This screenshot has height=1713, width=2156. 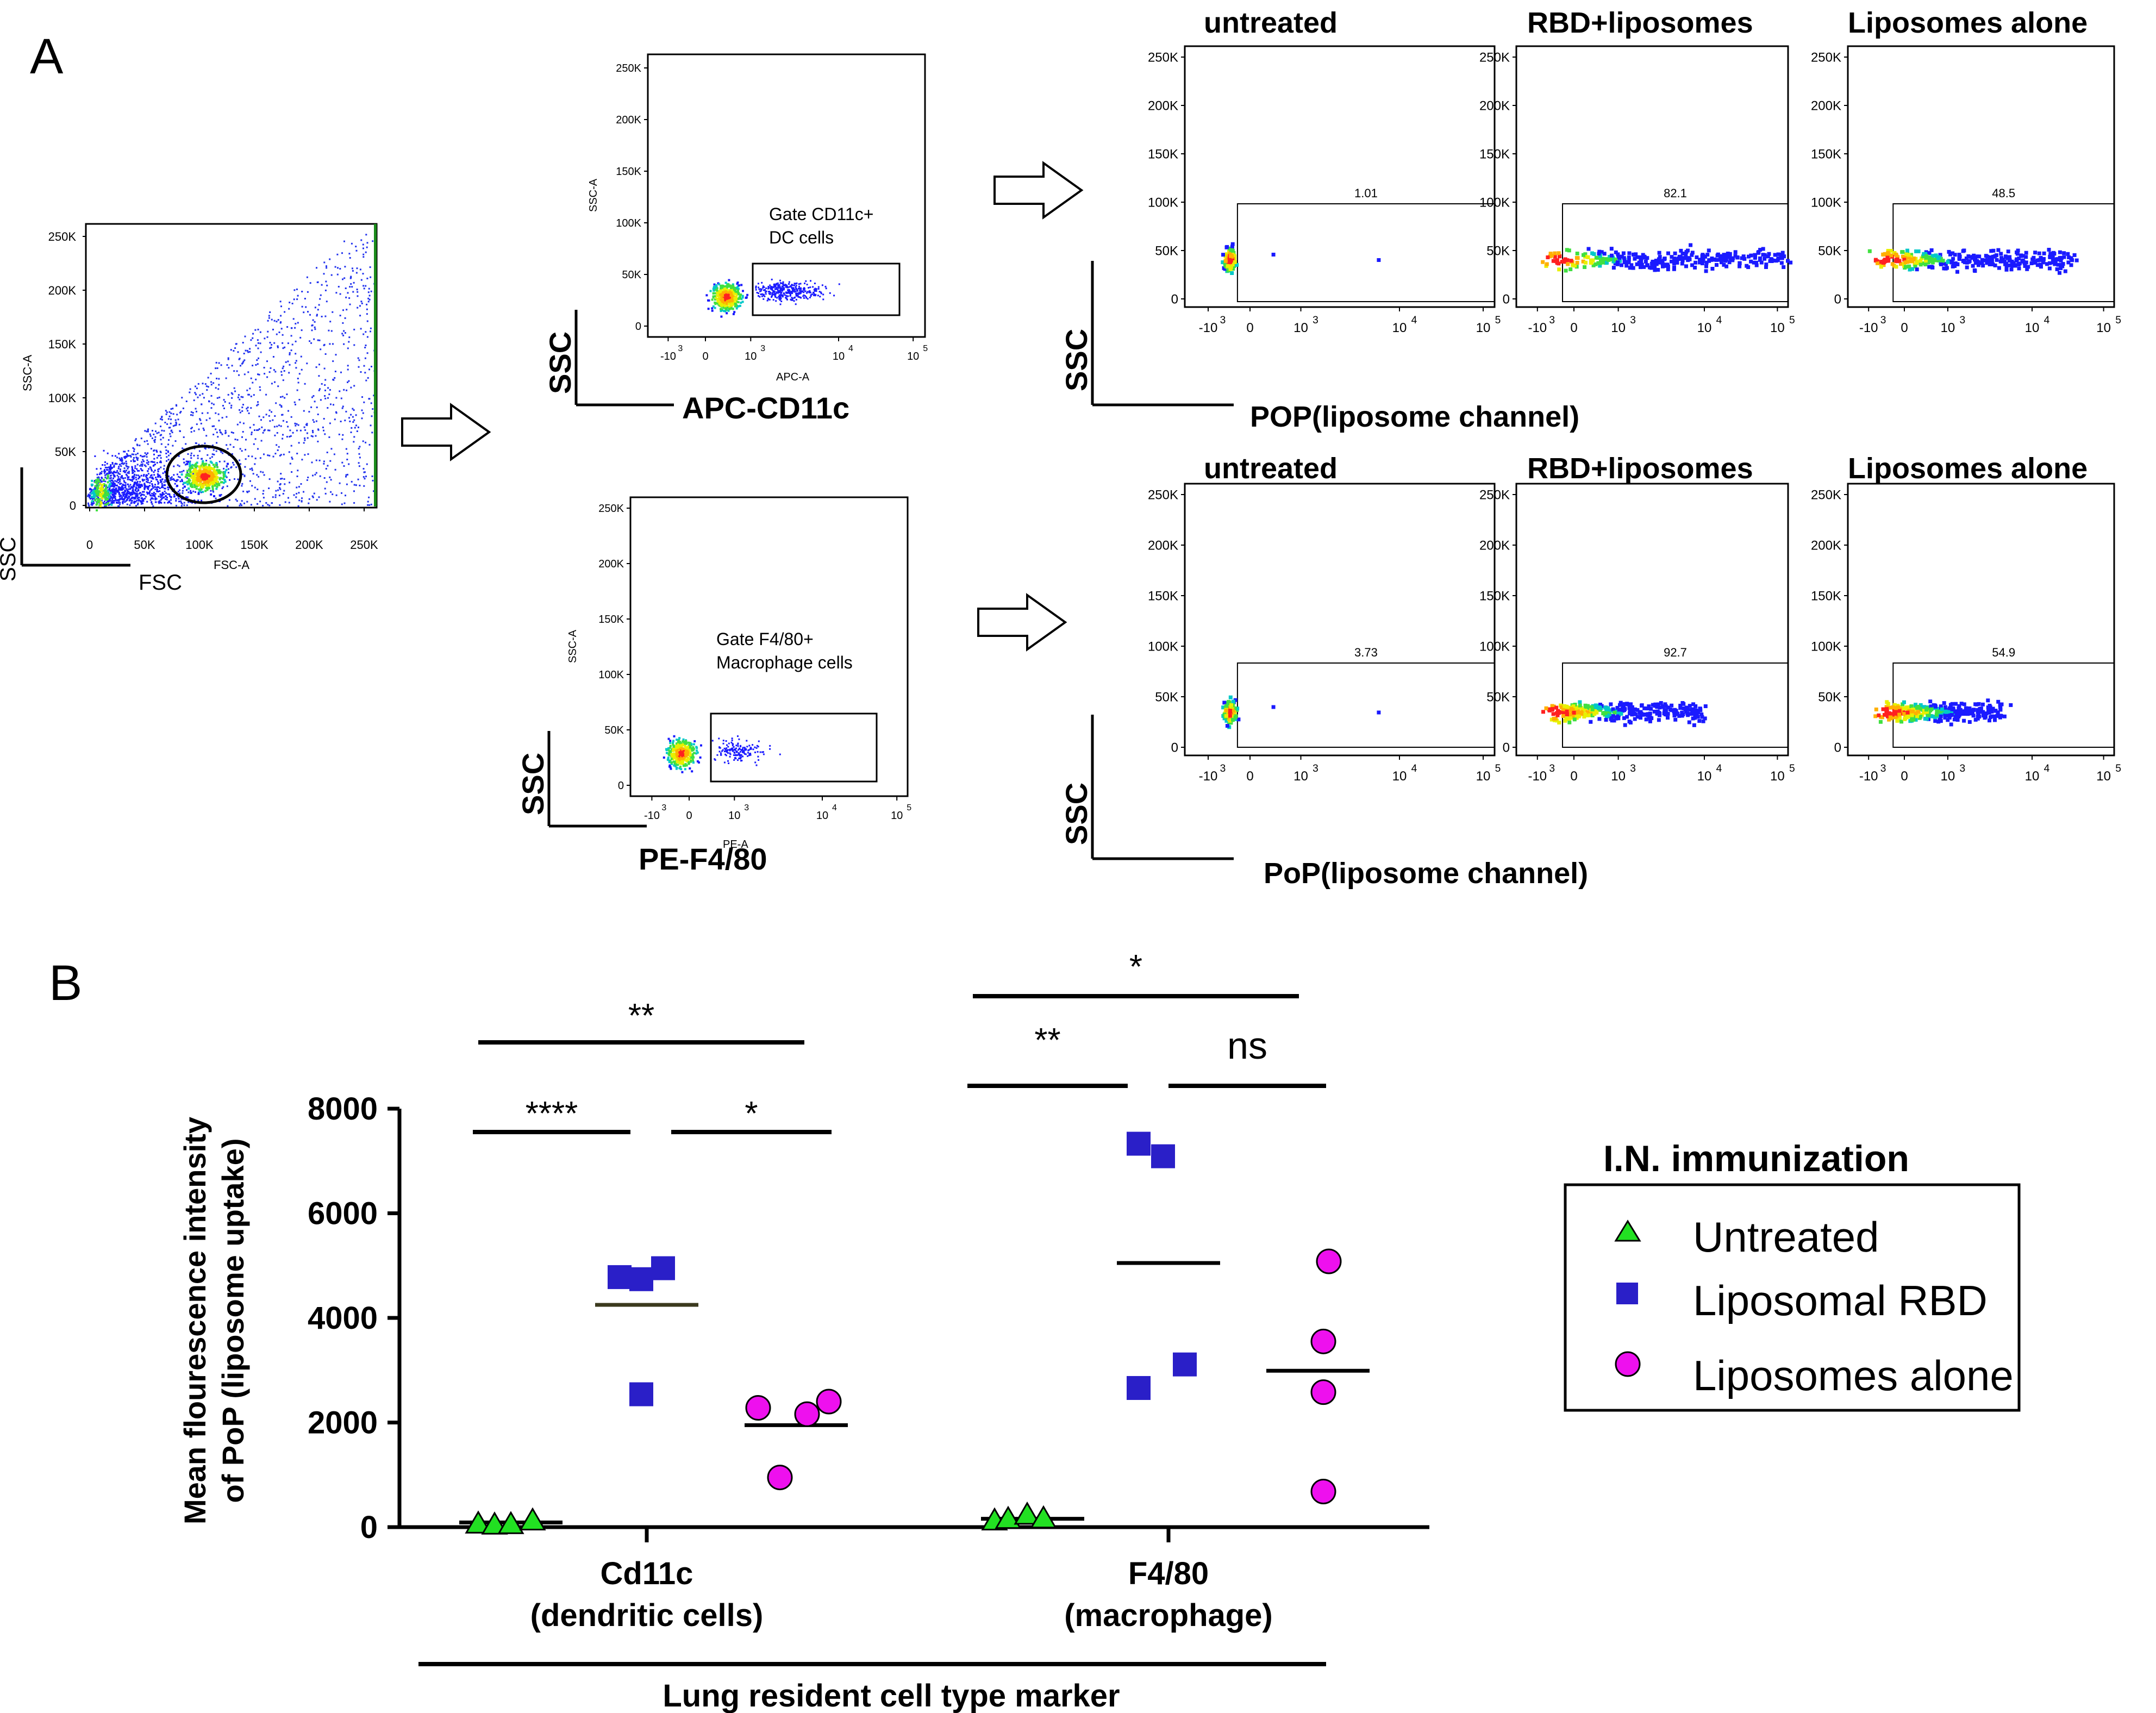 I want to click on y-tick-label: 0, so click(x=621, y=786).